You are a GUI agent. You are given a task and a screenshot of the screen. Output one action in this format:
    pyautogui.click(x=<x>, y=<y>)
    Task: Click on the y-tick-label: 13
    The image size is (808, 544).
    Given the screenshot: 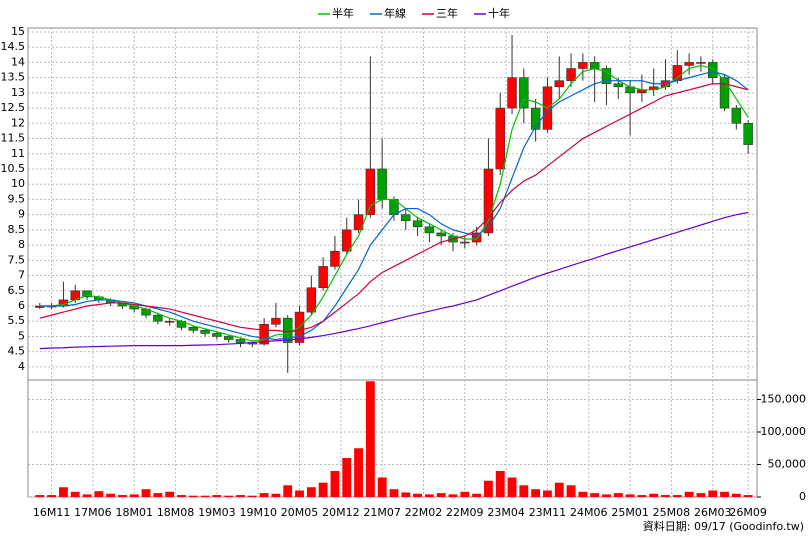 What is the action you would take?
    pyautogui.click(x=18, y=92)
    